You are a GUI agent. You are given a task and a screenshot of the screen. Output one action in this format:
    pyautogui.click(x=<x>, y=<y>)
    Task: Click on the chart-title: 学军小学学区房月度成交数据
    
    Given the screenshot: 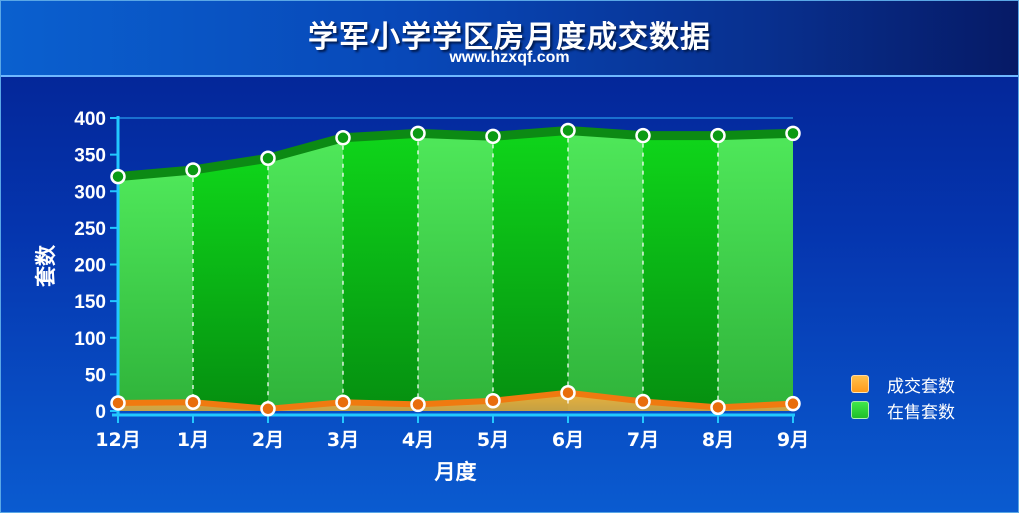 What is the action you would take?
    pyautogui.click(x=509, y=37)
    